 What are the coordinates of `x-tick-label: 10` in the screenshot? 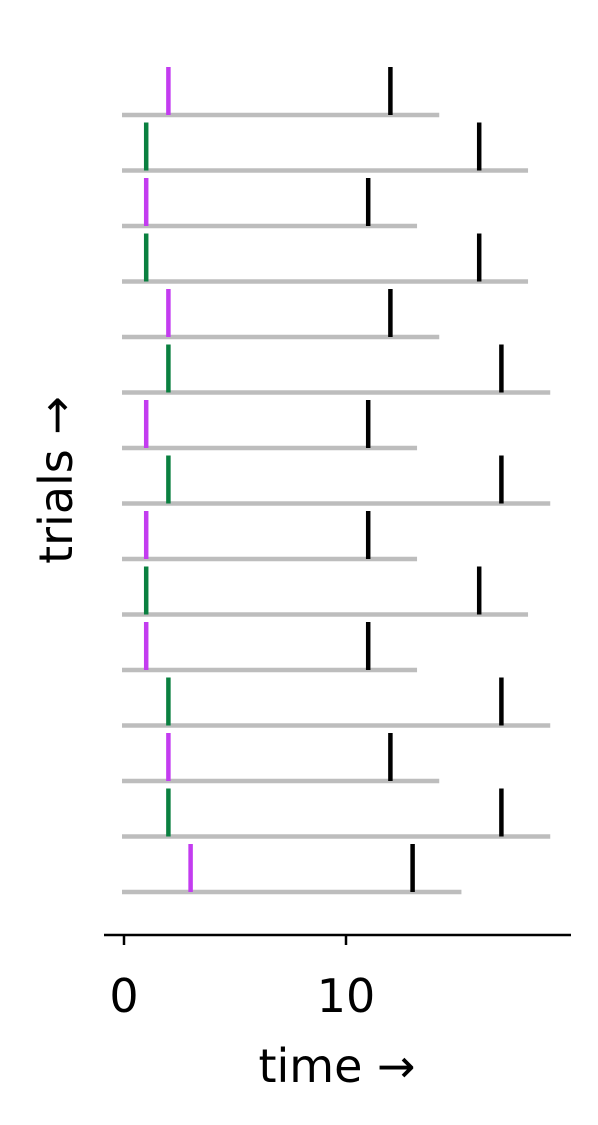 It's located at (346, 996).